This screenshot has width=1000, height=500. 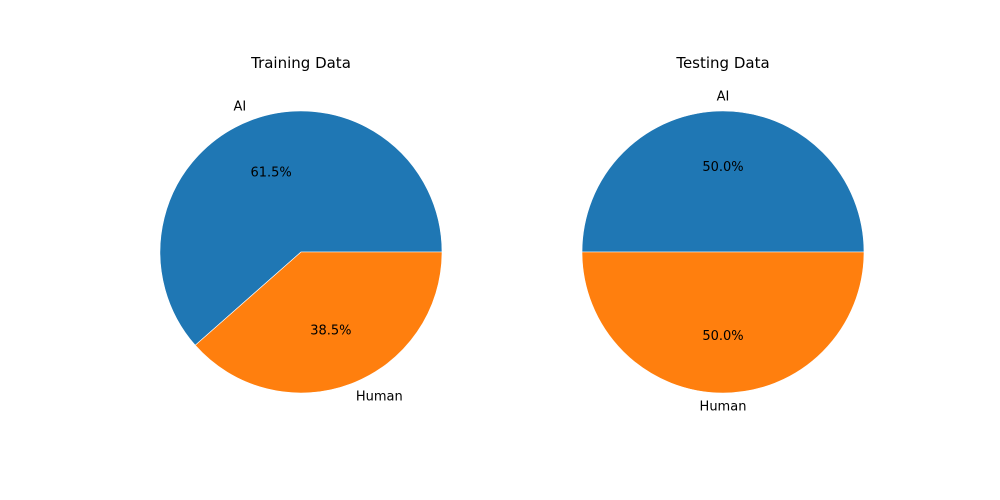 What do you see at coordinates (300, 63) in the screenshot?
I see `chart-title: Training Data` at bounding box center [300, 63].